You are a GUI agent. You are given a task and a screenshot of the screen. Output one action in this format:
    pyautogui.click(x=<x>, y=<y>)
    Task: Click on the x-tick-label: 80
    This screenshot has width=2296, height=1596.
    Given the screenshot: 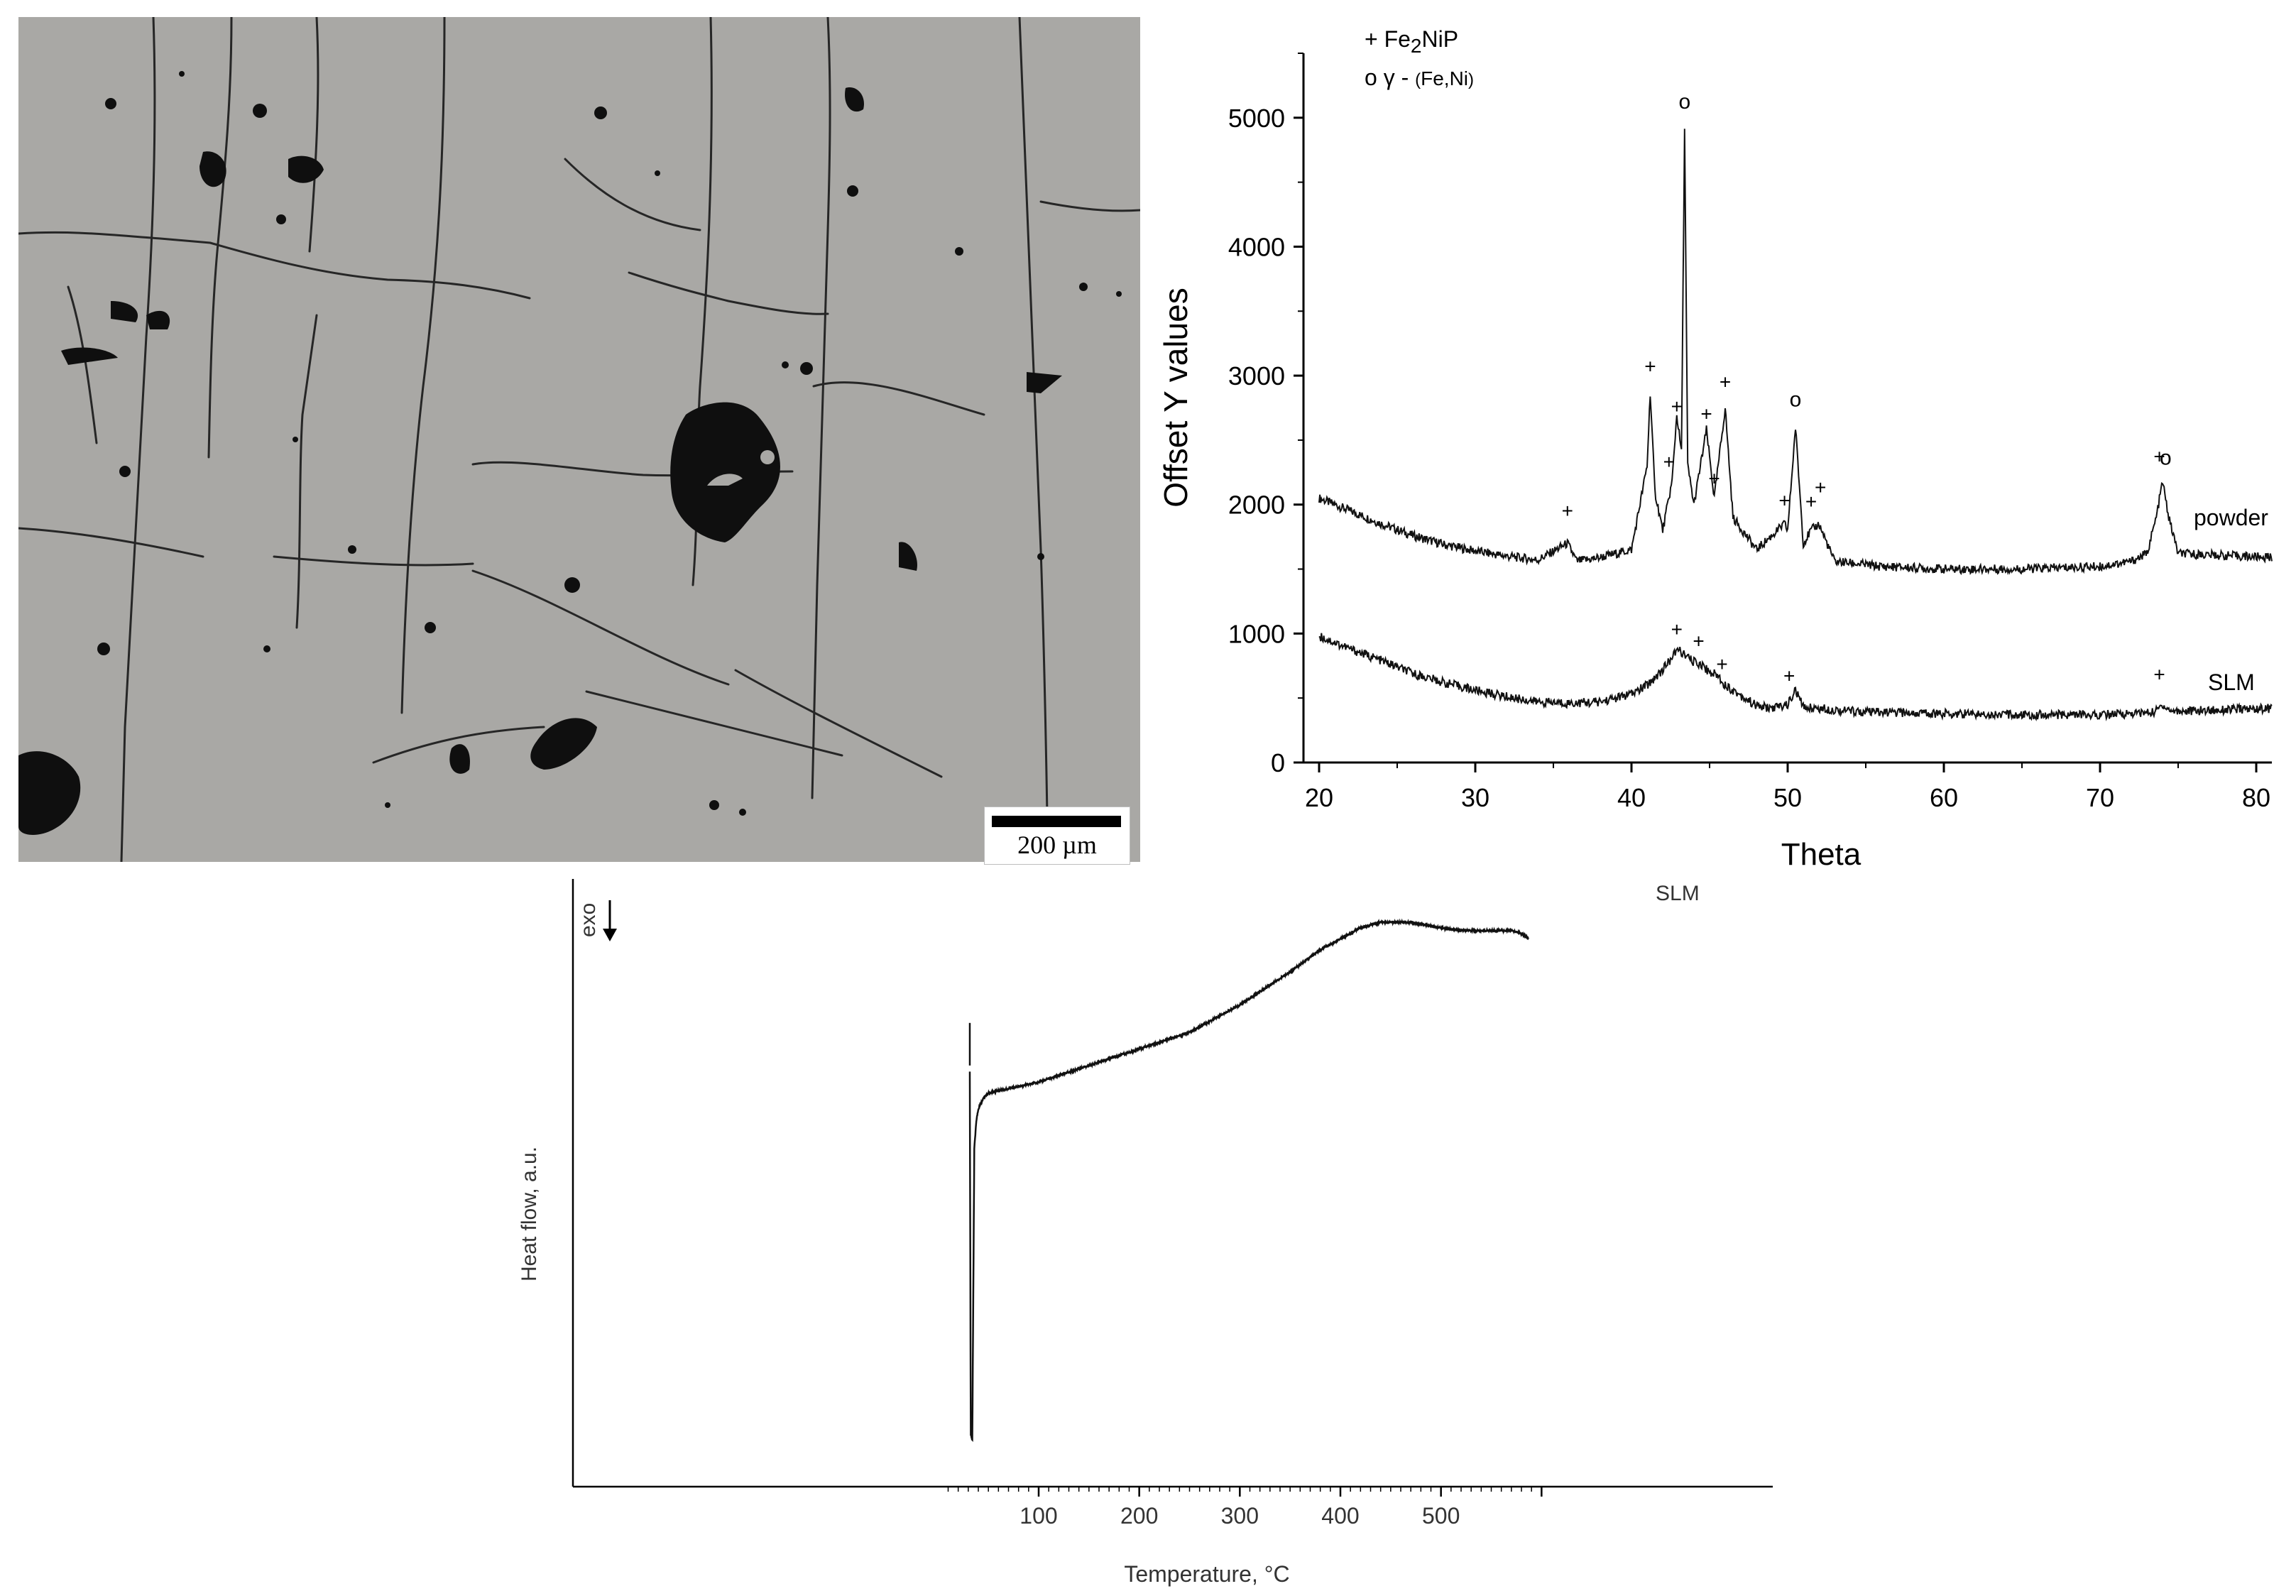 What is the action you would take?
    pyautogui.click(x=2256, y=797)
    